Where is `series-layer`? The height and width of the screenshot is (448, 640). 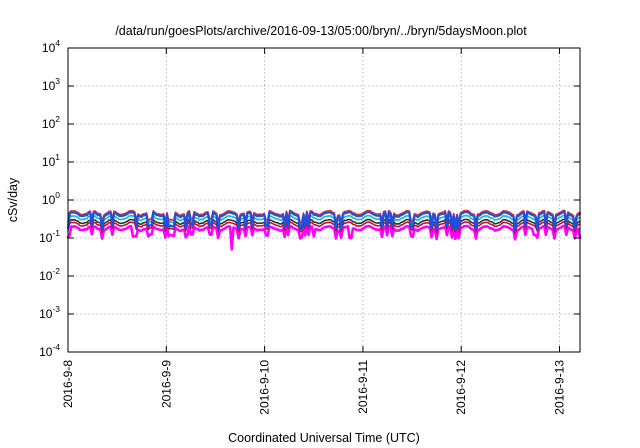
series-layer is located at coordinates (324, 230).